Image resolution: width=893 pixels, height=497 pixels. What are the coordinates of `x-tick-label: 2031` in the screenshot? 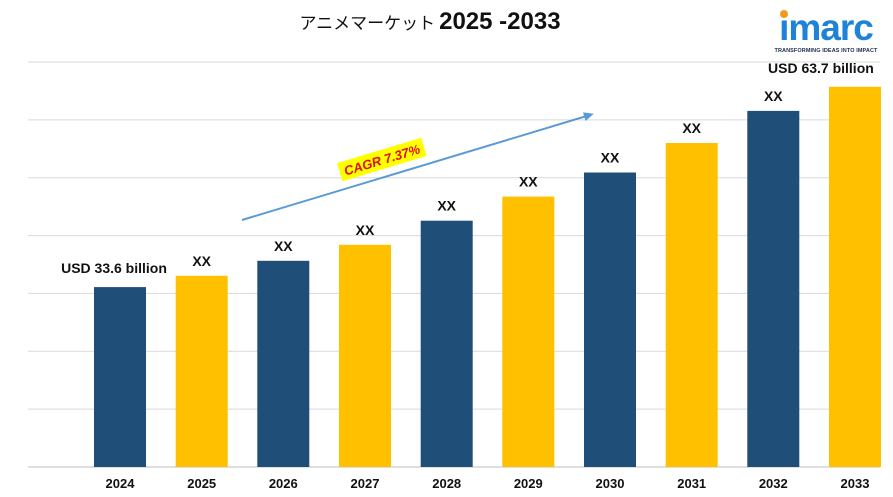 It's located at (691, 483).